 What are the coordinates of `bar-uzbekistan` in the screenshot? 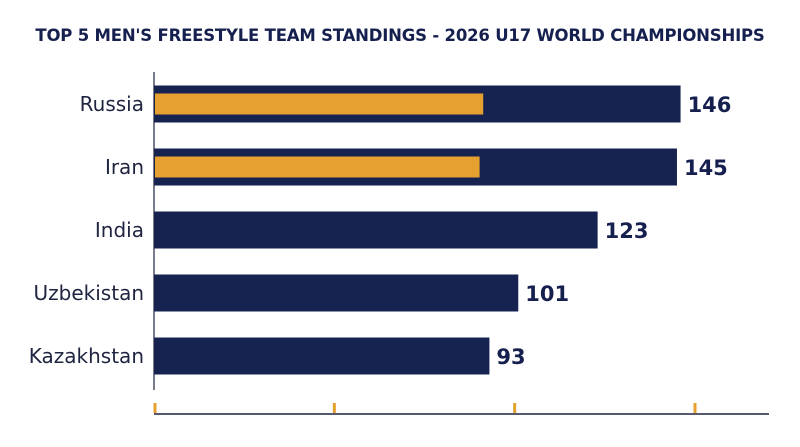 It's located at (336, 293).